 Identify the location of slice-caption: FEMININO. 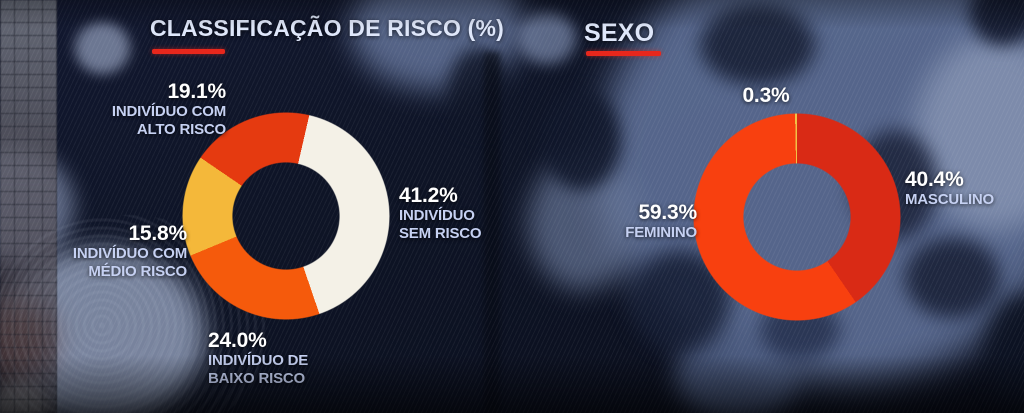
(661, 233).